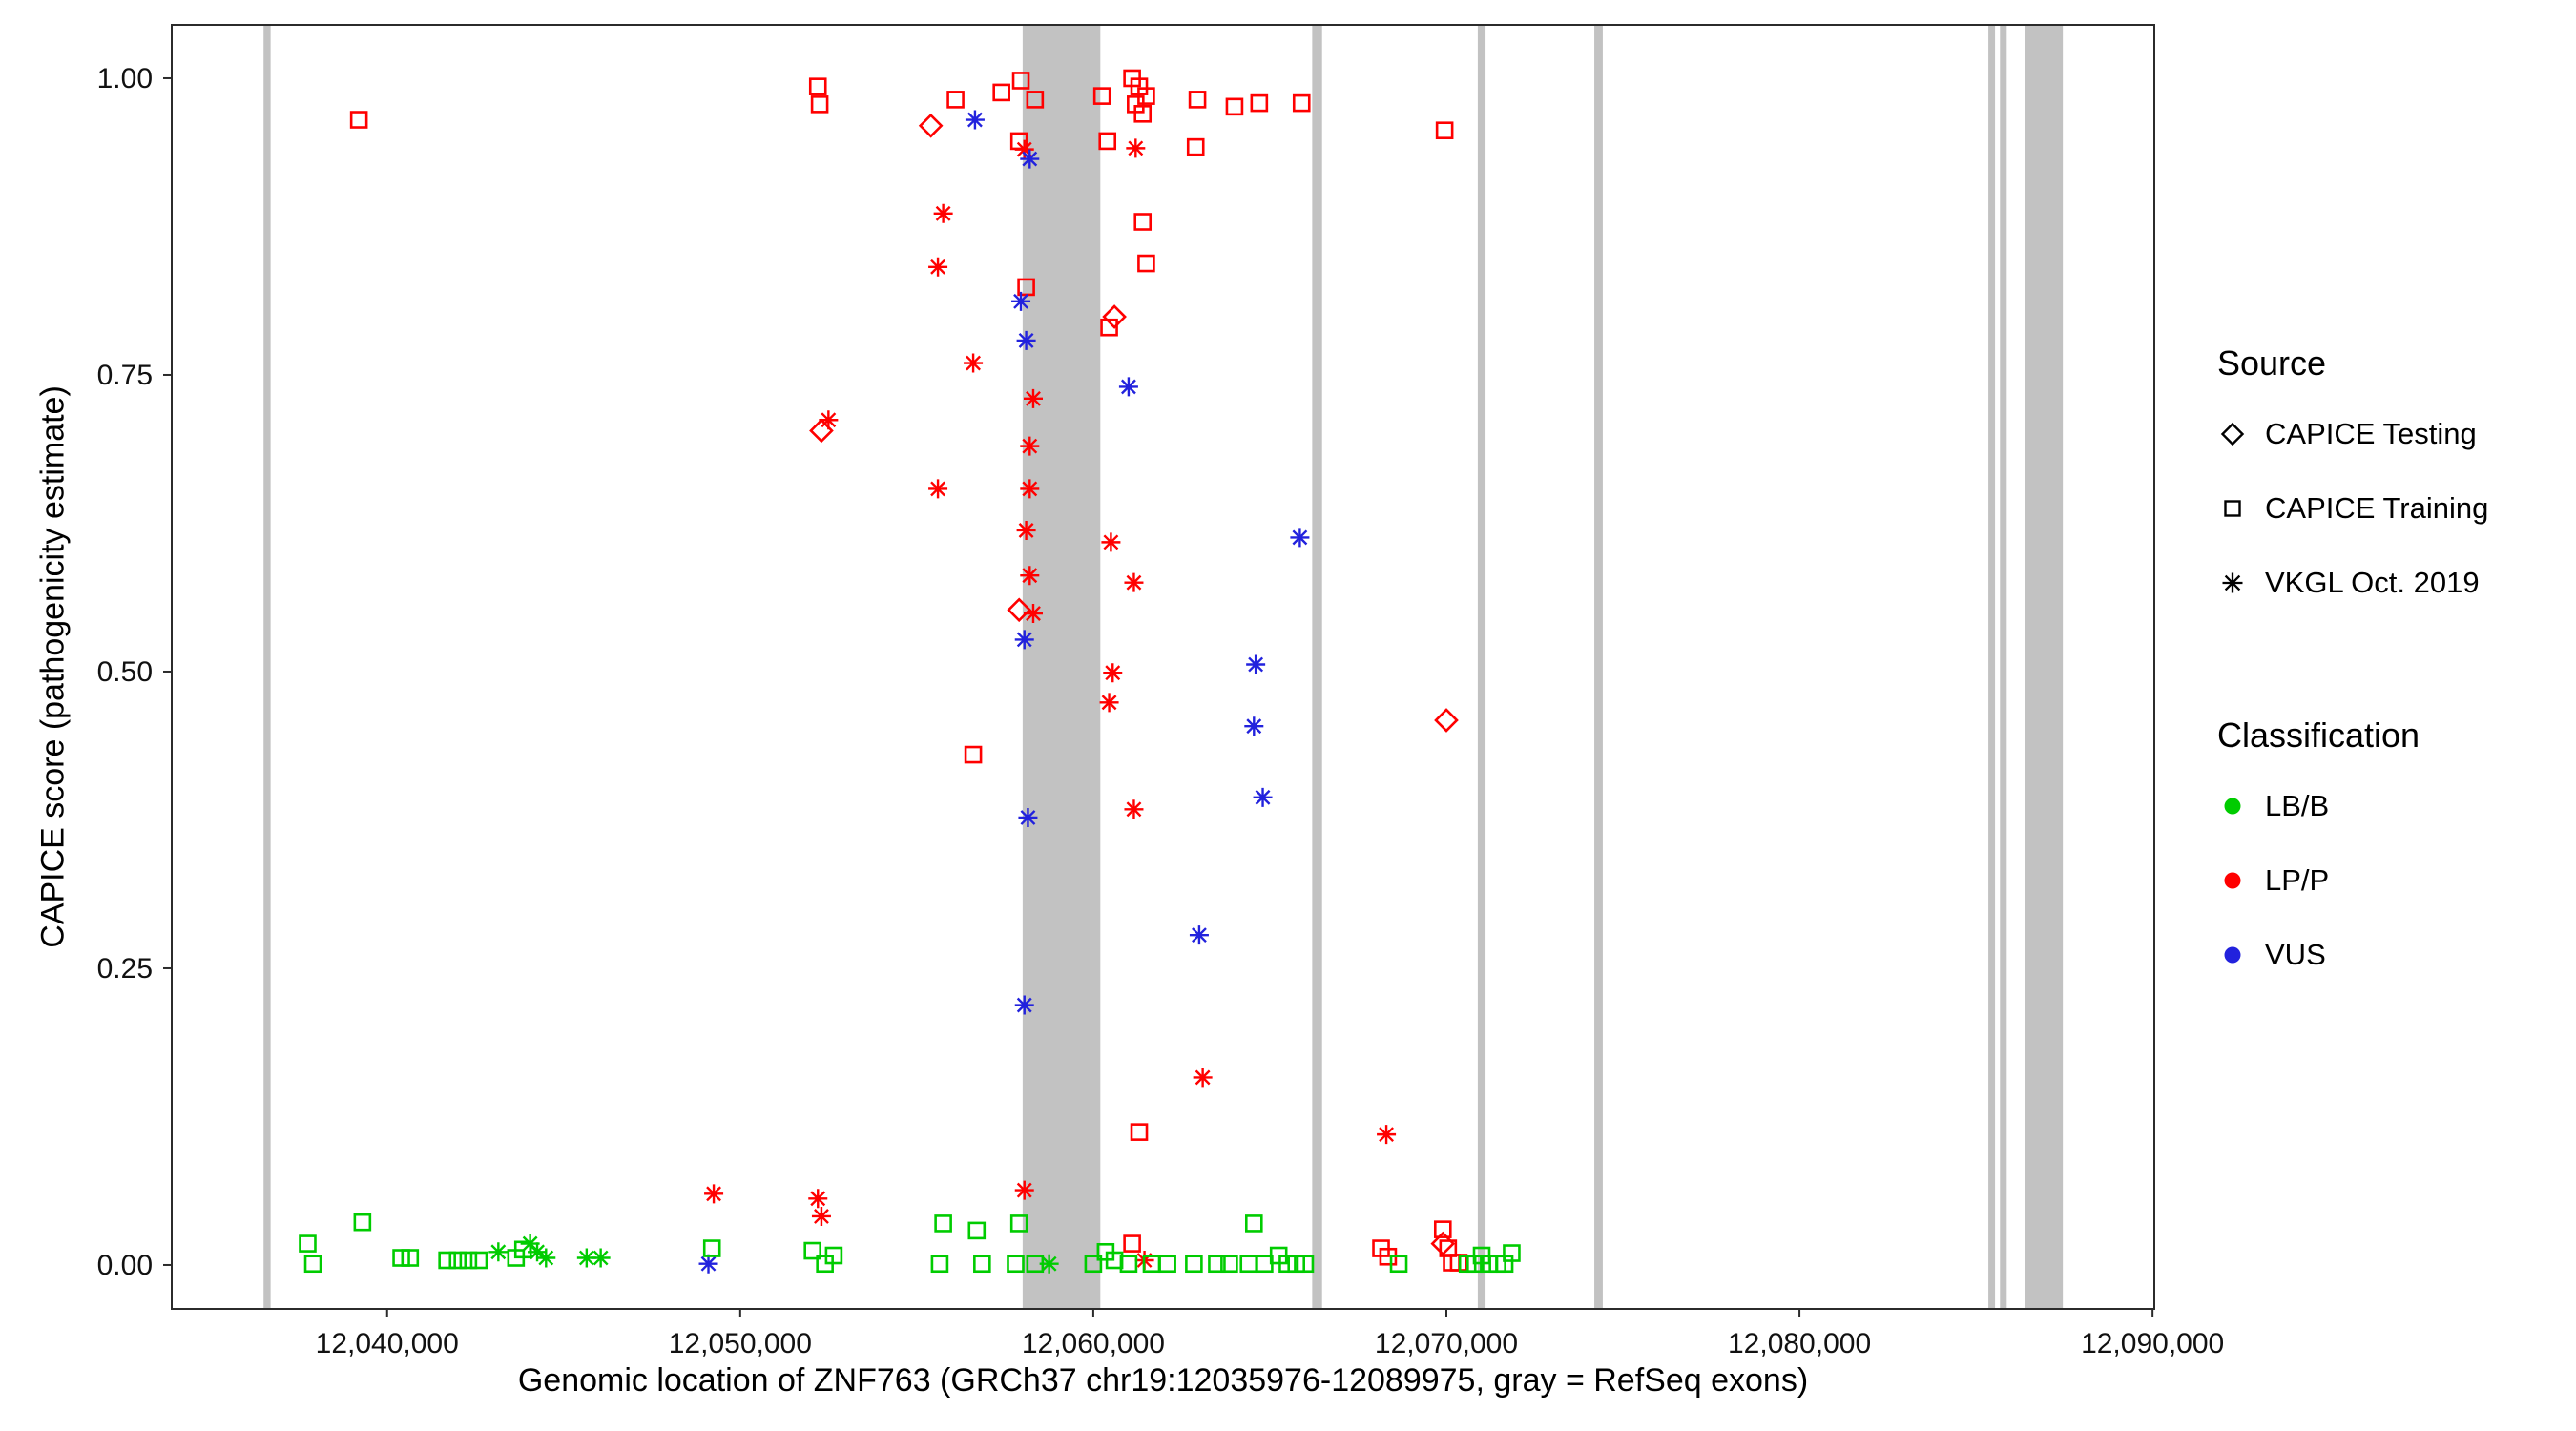 This screenshot has width=2576, height=1431. What do you see at coordinates (2295, 954) in the screenshot?
I see `legend-label: VUS` at bounding box center [2295, 954].